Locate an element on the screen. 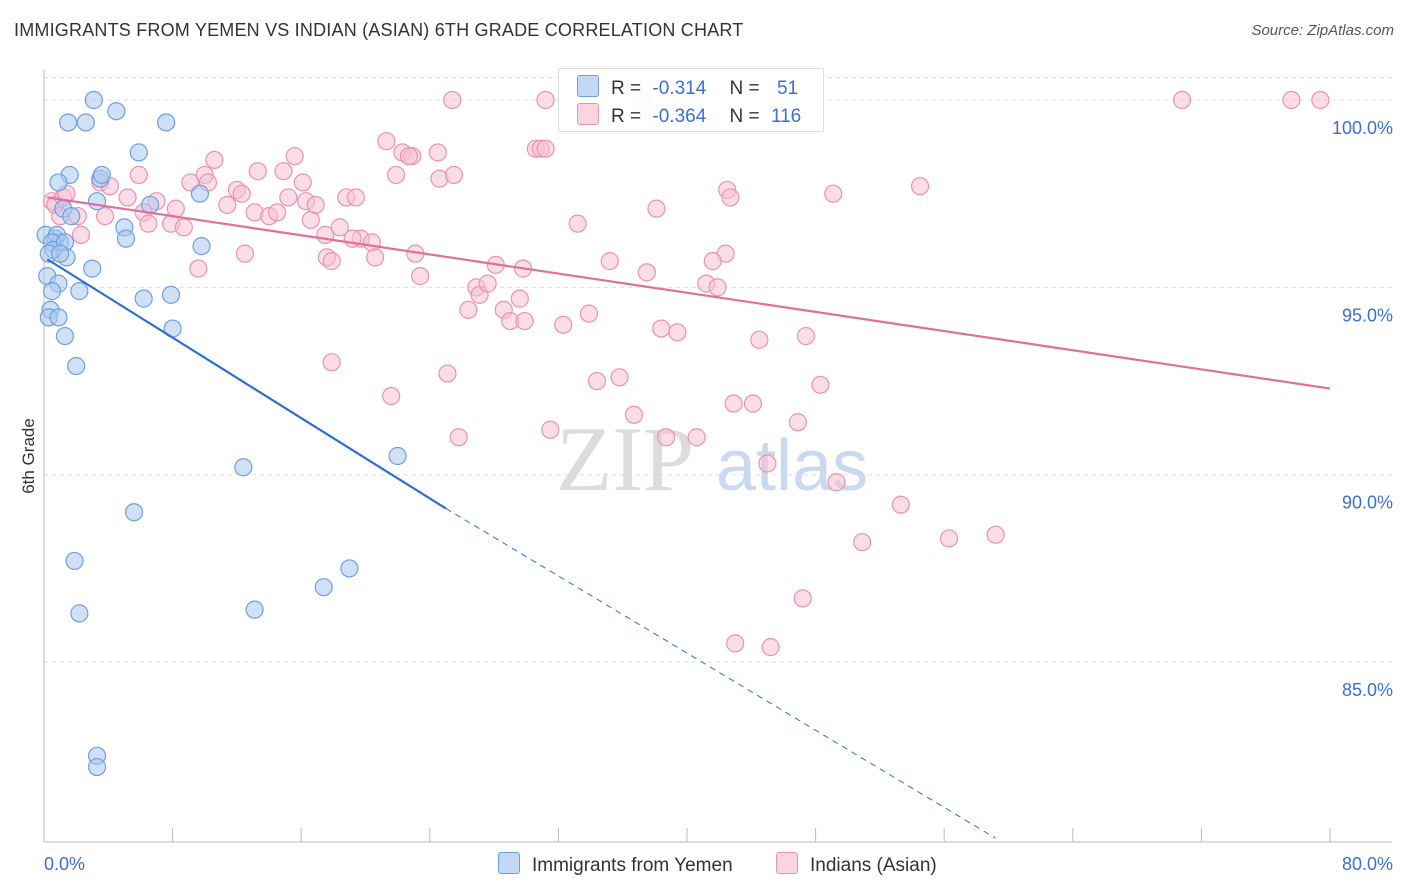 The width and height of the screenshot is (1406, 892). y-tick-label: 95.0% is located at coordinates (1367, 315).